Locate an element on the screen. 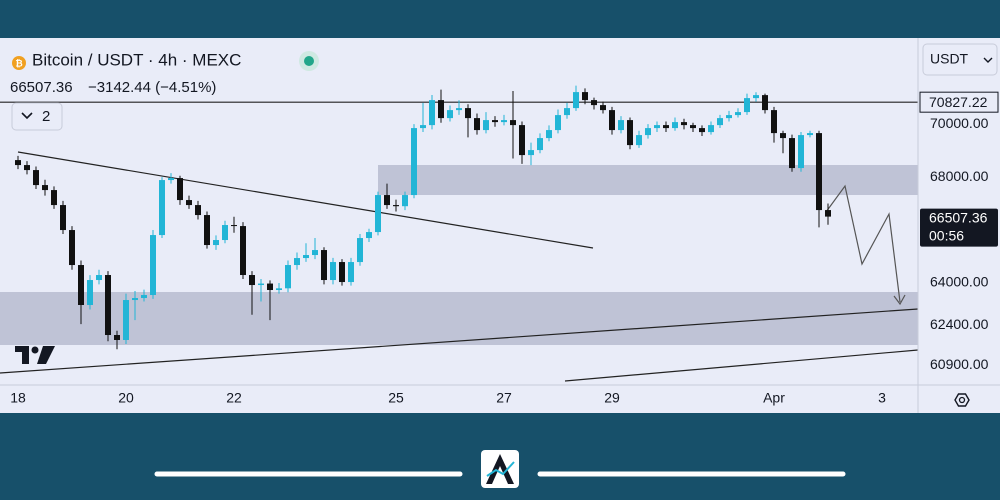 This screenshot has width=1000, height=500. settings-icon-center is located at coordinates (962, 400).